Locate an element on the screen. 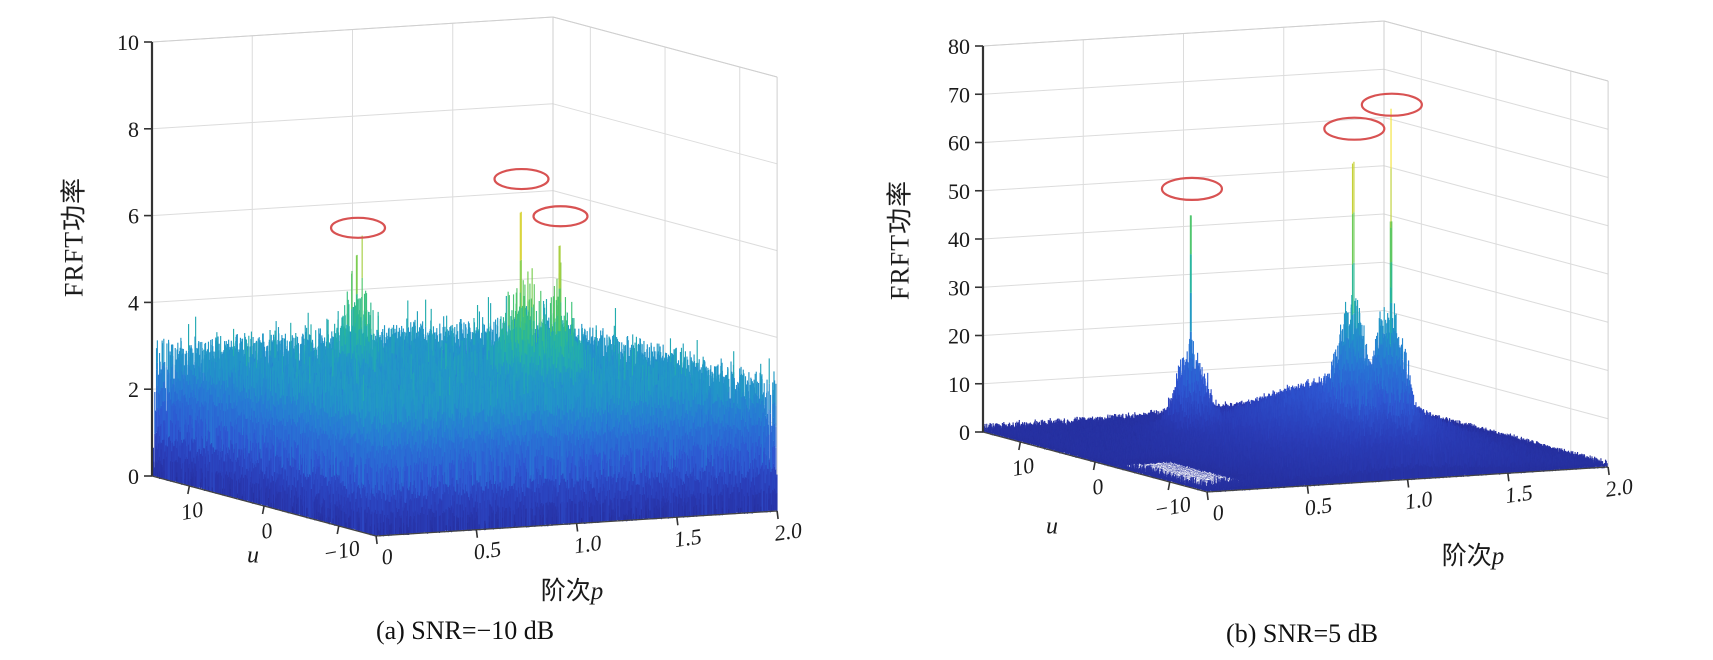 The width and height of the screenshot is (1713, 660). caption-a: (a) SNR=−10 dB is located at coordinates (465, 630).